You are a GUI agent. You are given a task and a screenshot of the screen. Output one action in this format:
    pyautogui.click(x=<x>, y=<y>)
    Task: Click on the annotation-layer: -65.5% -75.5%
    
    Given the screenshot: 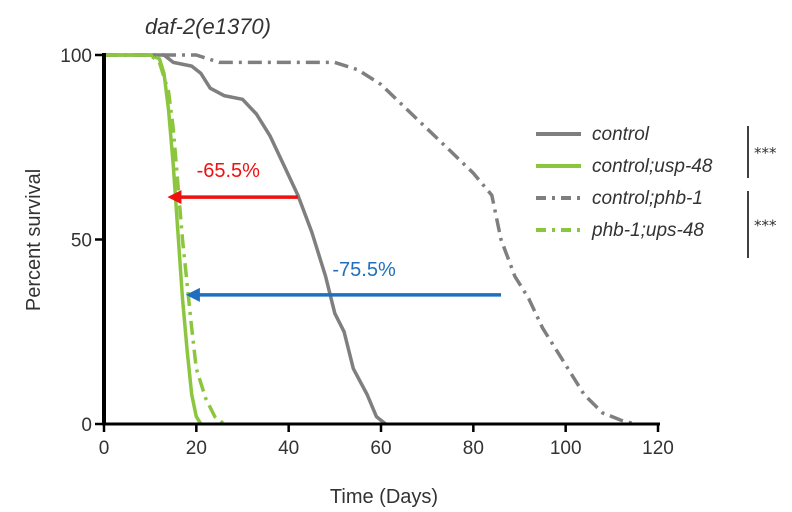 What is the action you would take?
    pyautogui.click(x=334, y=231)
    